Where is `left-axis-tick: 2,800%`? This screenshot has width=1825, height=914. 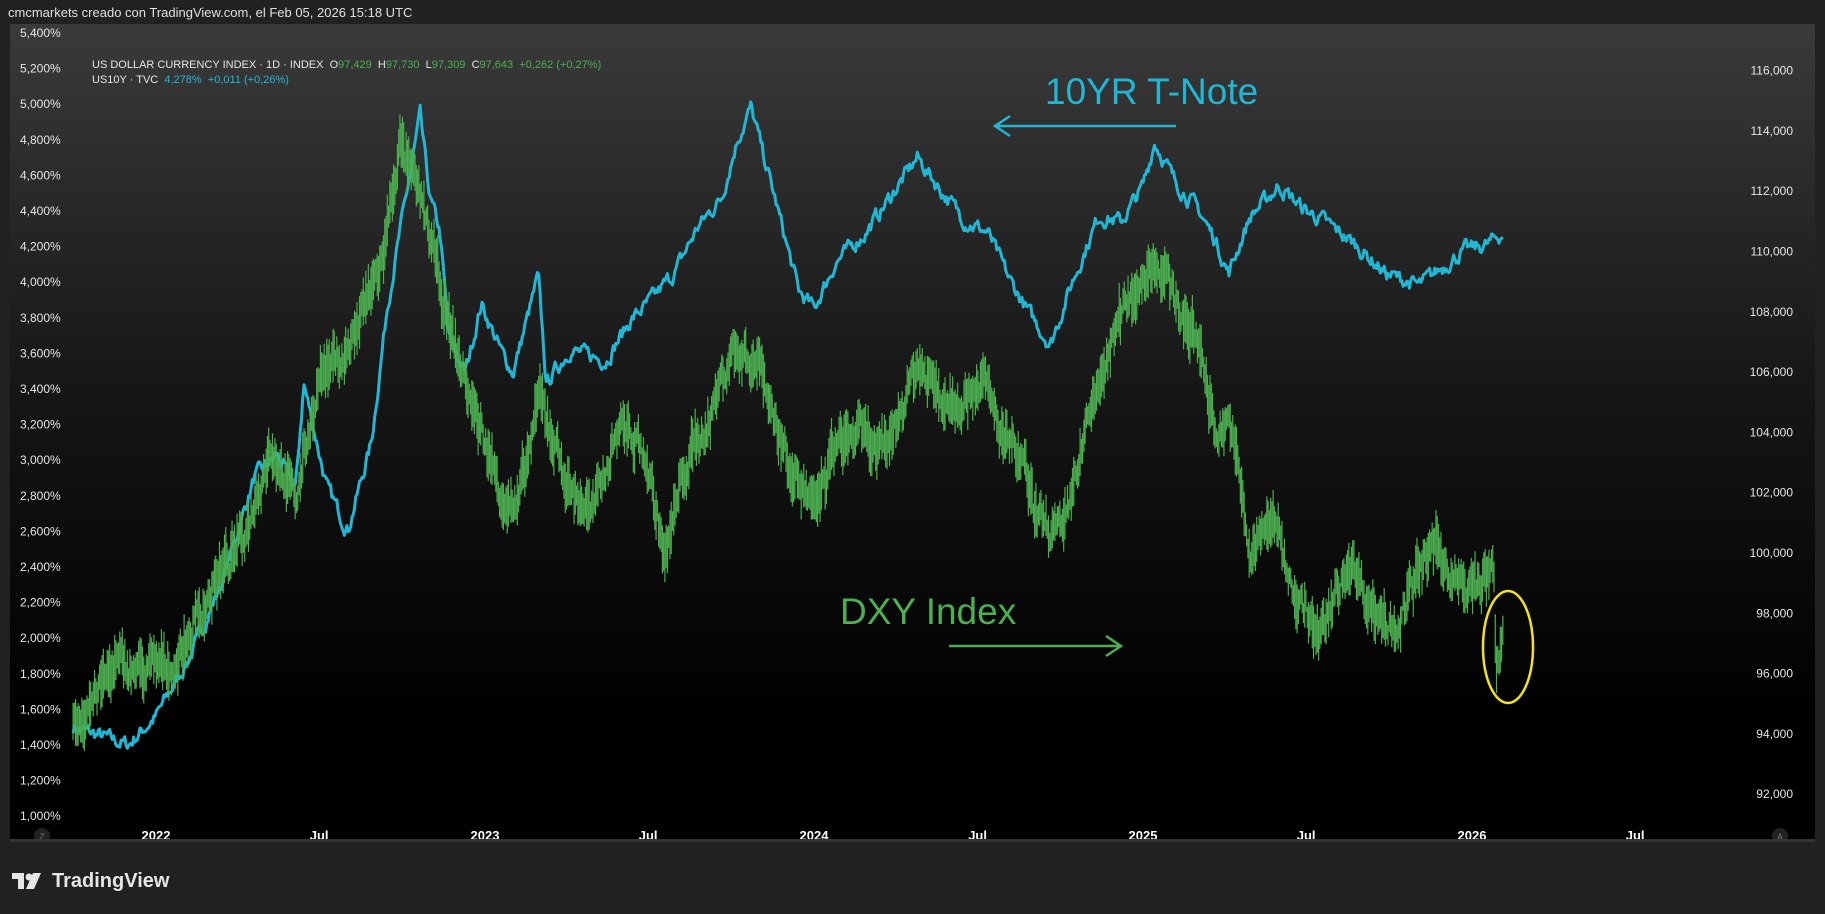 left-axis-tick: 2,800% is located at coordinates (40, 496).